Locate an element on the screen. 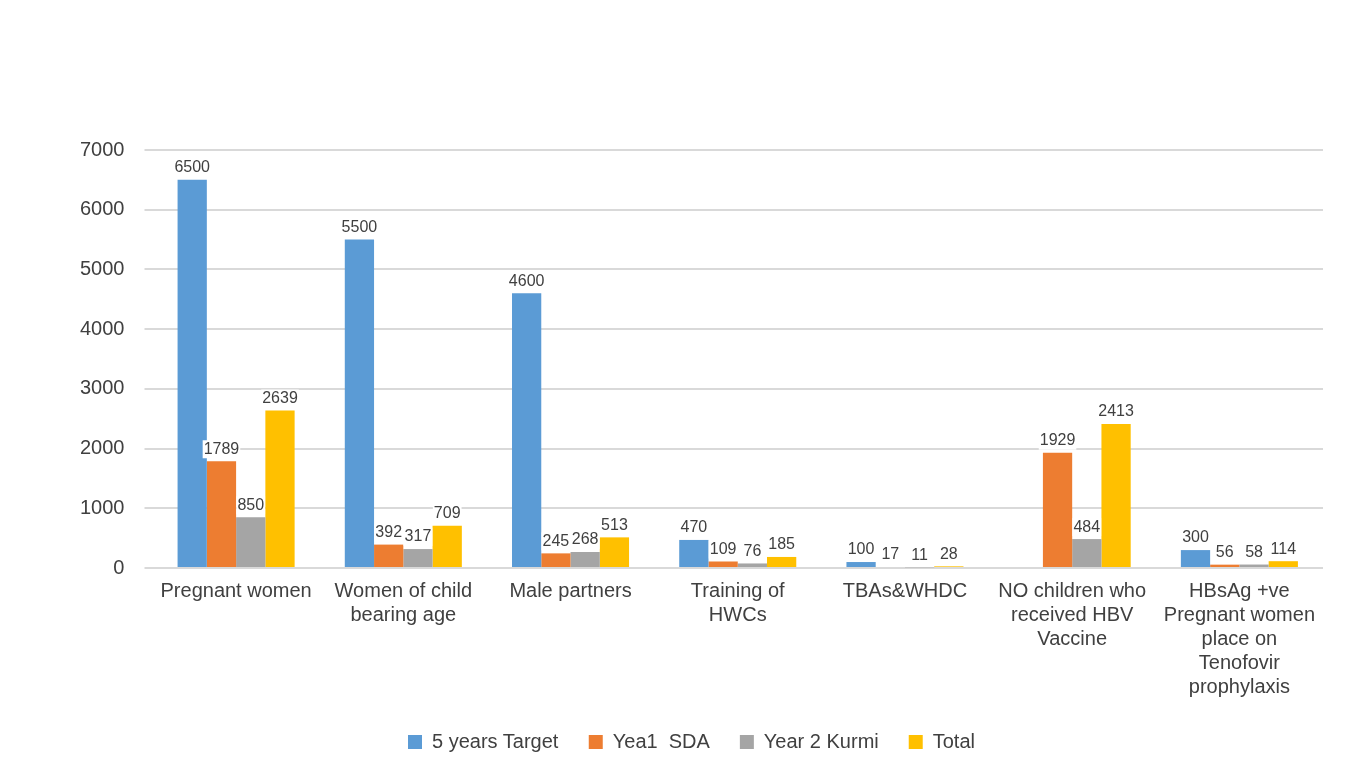  y-tick-label: 5000 is located at coordinates (102, 267).